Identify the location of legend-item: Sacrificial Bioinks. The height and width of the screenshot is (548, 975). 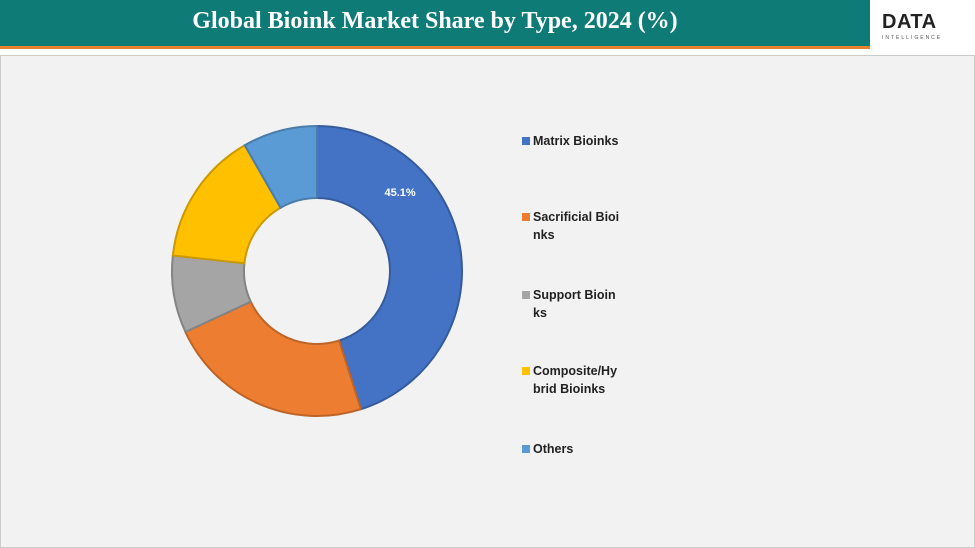
(572, 226).